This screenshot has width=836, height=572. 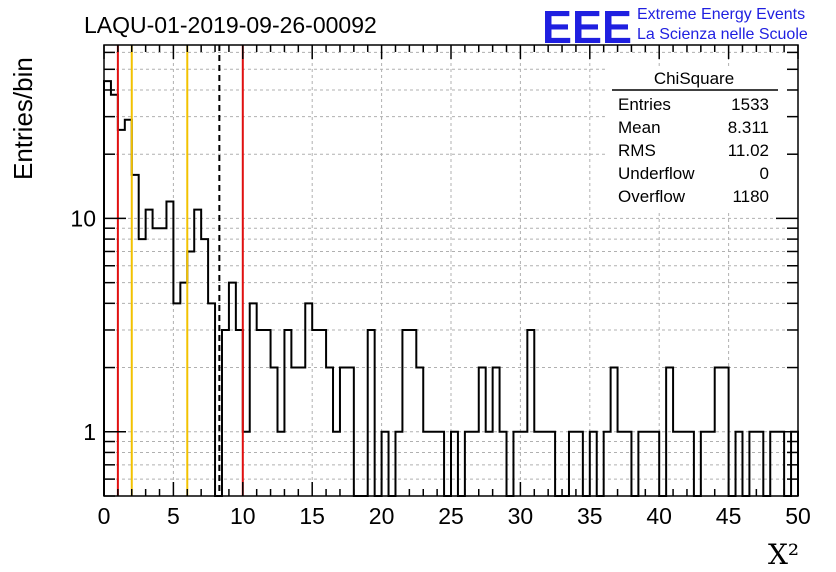 What do you see at coordinates (693, 196) in the screenshot?
I see `stats-row: Overflow 1180` at bounding box center [693, 196].